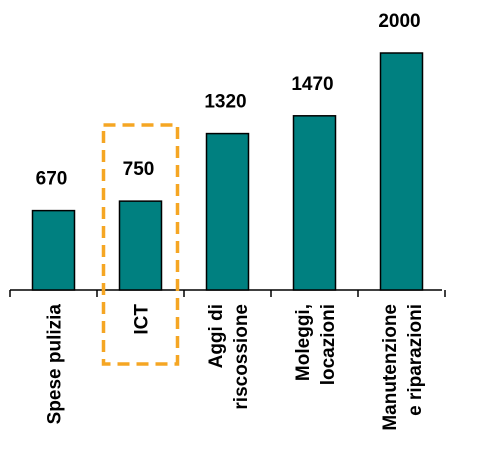 This screenshot has height=465, width=479. Describe the element at coordinates (312, 84) in the screenshot. I see `data-label: 1470` at that location.